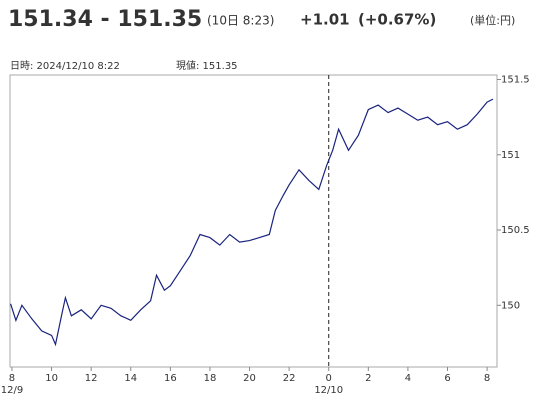  Describe the element at coordinates (510, 305) in the screenshot. I see `y-tick-label: 150` at that location.